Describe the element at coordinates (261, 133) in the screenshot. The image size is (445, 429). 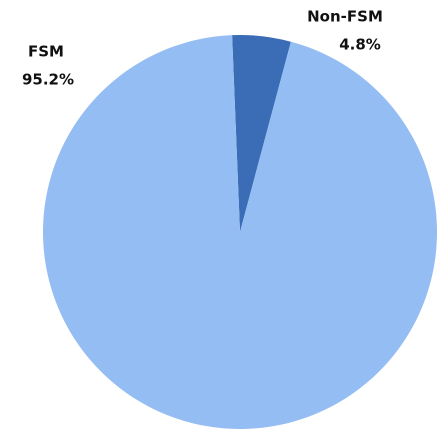
I see `pie-slice` at that location.